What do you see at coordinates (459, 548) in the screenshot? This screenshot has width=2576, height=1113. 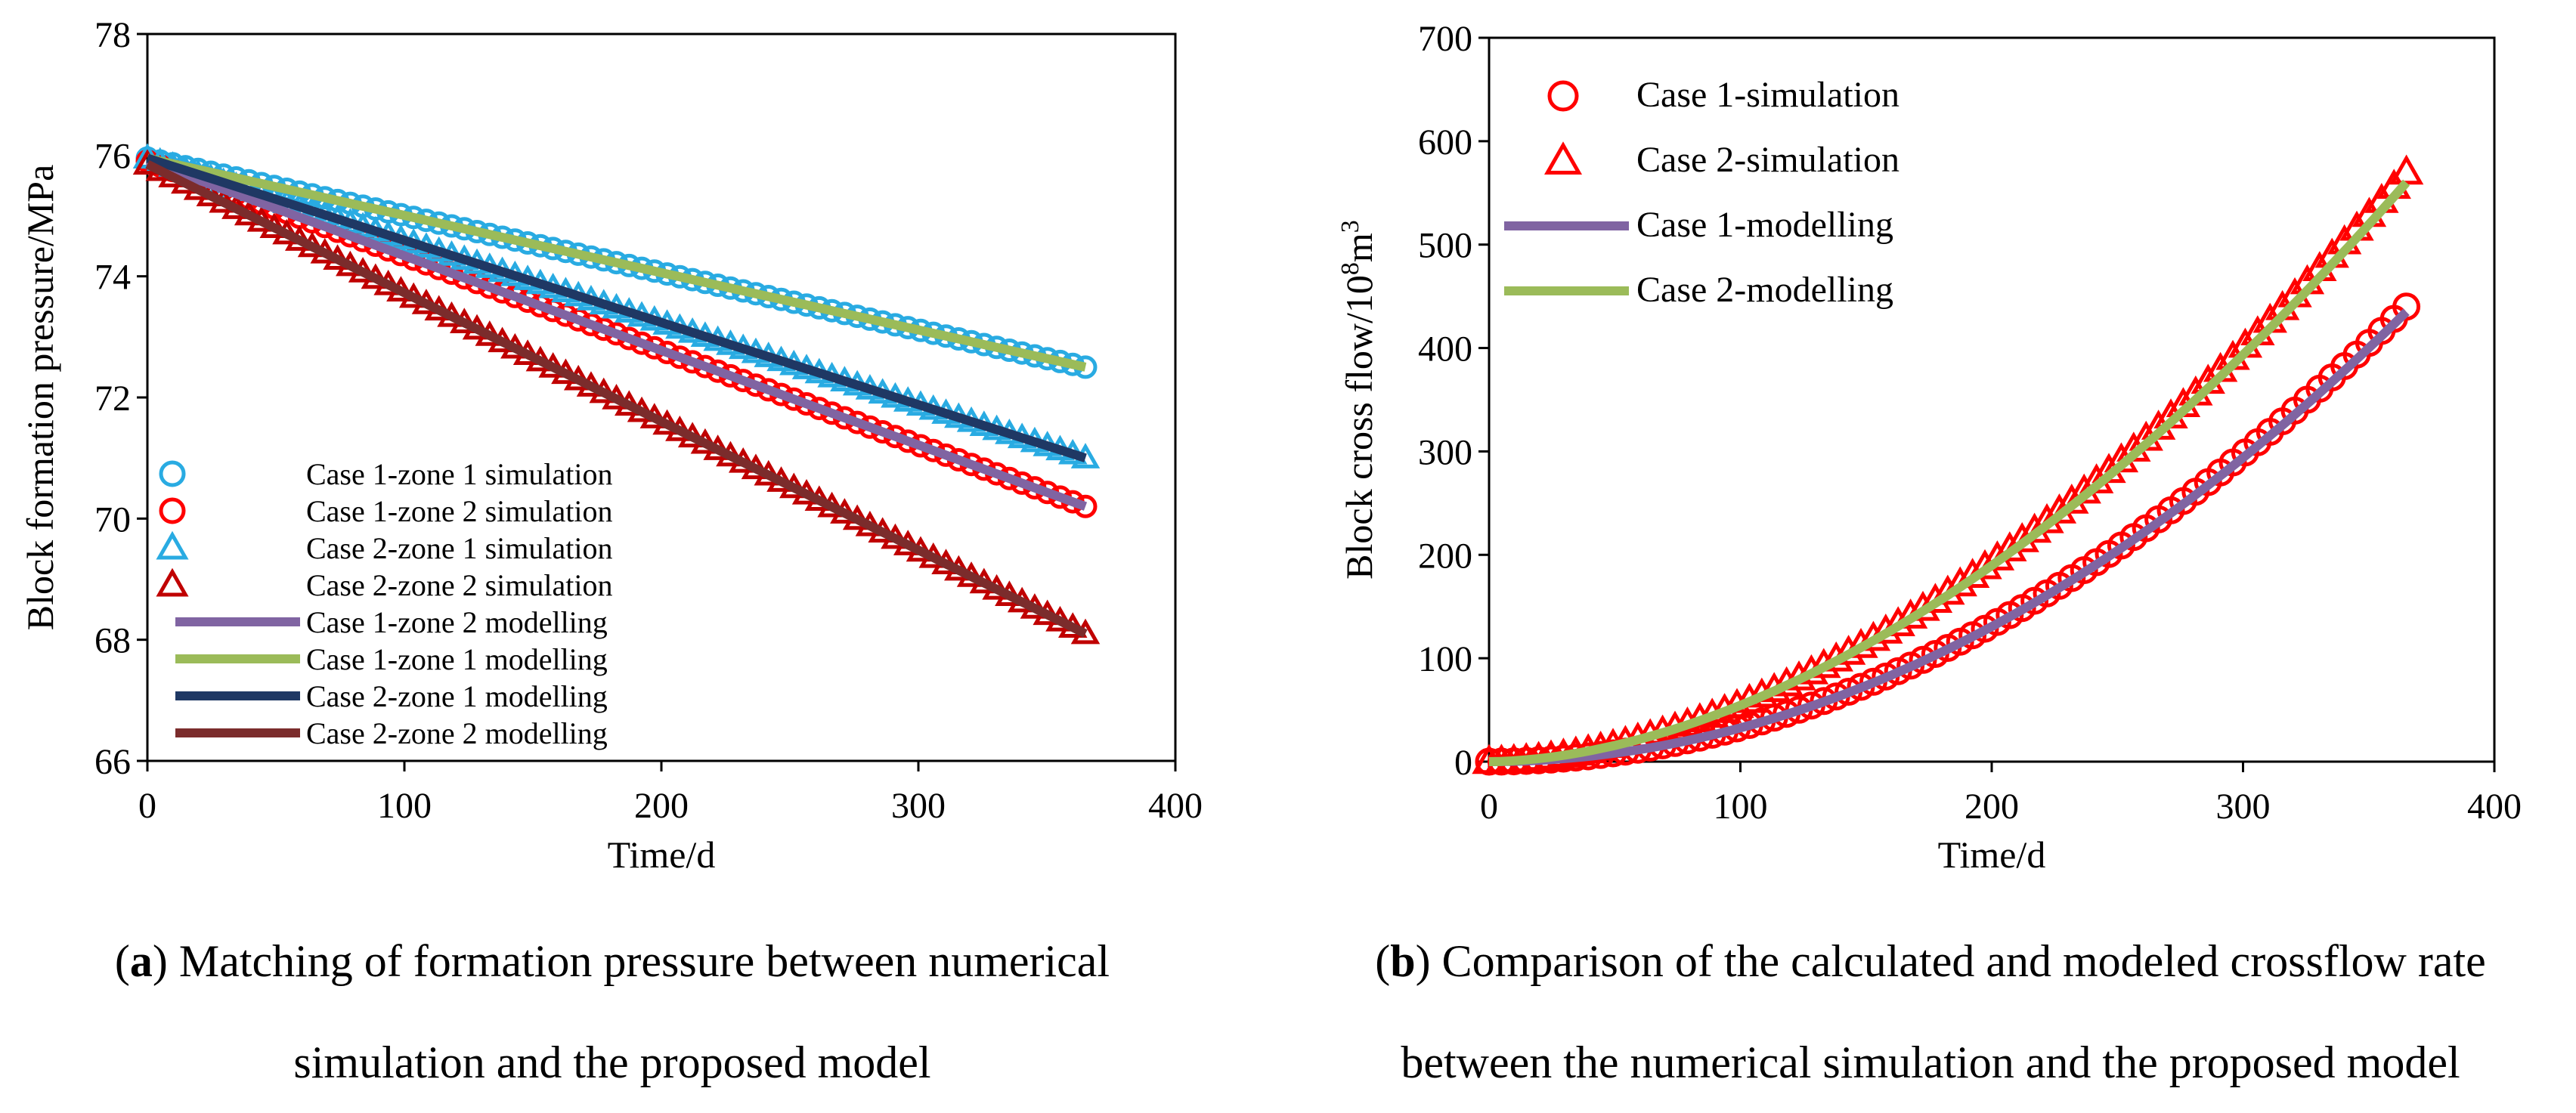 I see `chart-a-legend-label-2: Case 2-zone 1 simulation` at bounding box center [459, 548].